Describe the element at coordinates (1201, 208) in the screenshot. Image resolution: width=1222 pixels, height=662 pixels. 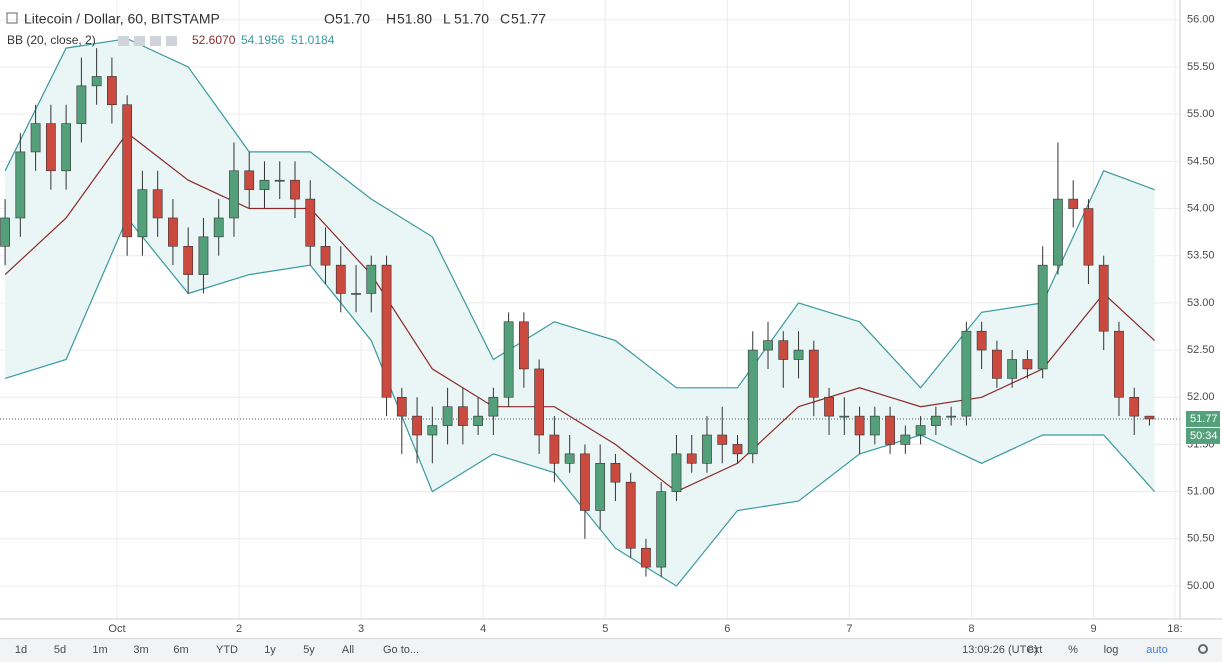
I see `y-tick-label: 54.00` at that location.